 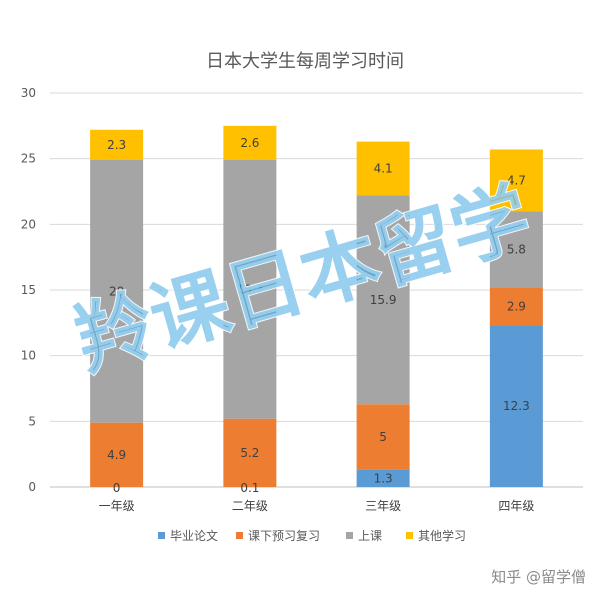 I want to click on data-label: 2.3, so click(x=116, y=145).